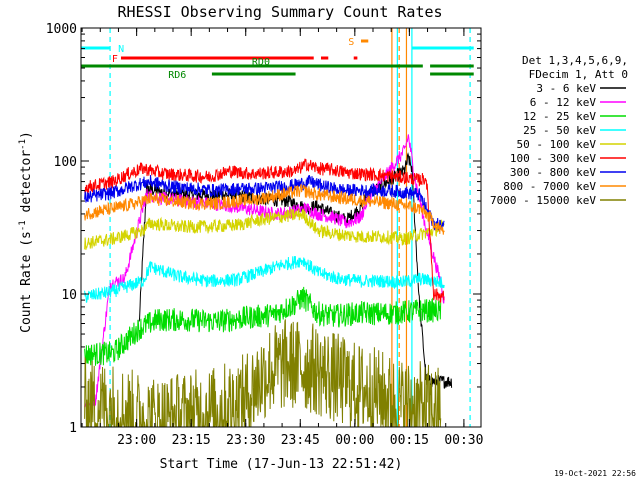  Describe the element at coordinates (578, 74) in the screenshot. I see `legend-header: FDecim 1, Att 0` at that location.